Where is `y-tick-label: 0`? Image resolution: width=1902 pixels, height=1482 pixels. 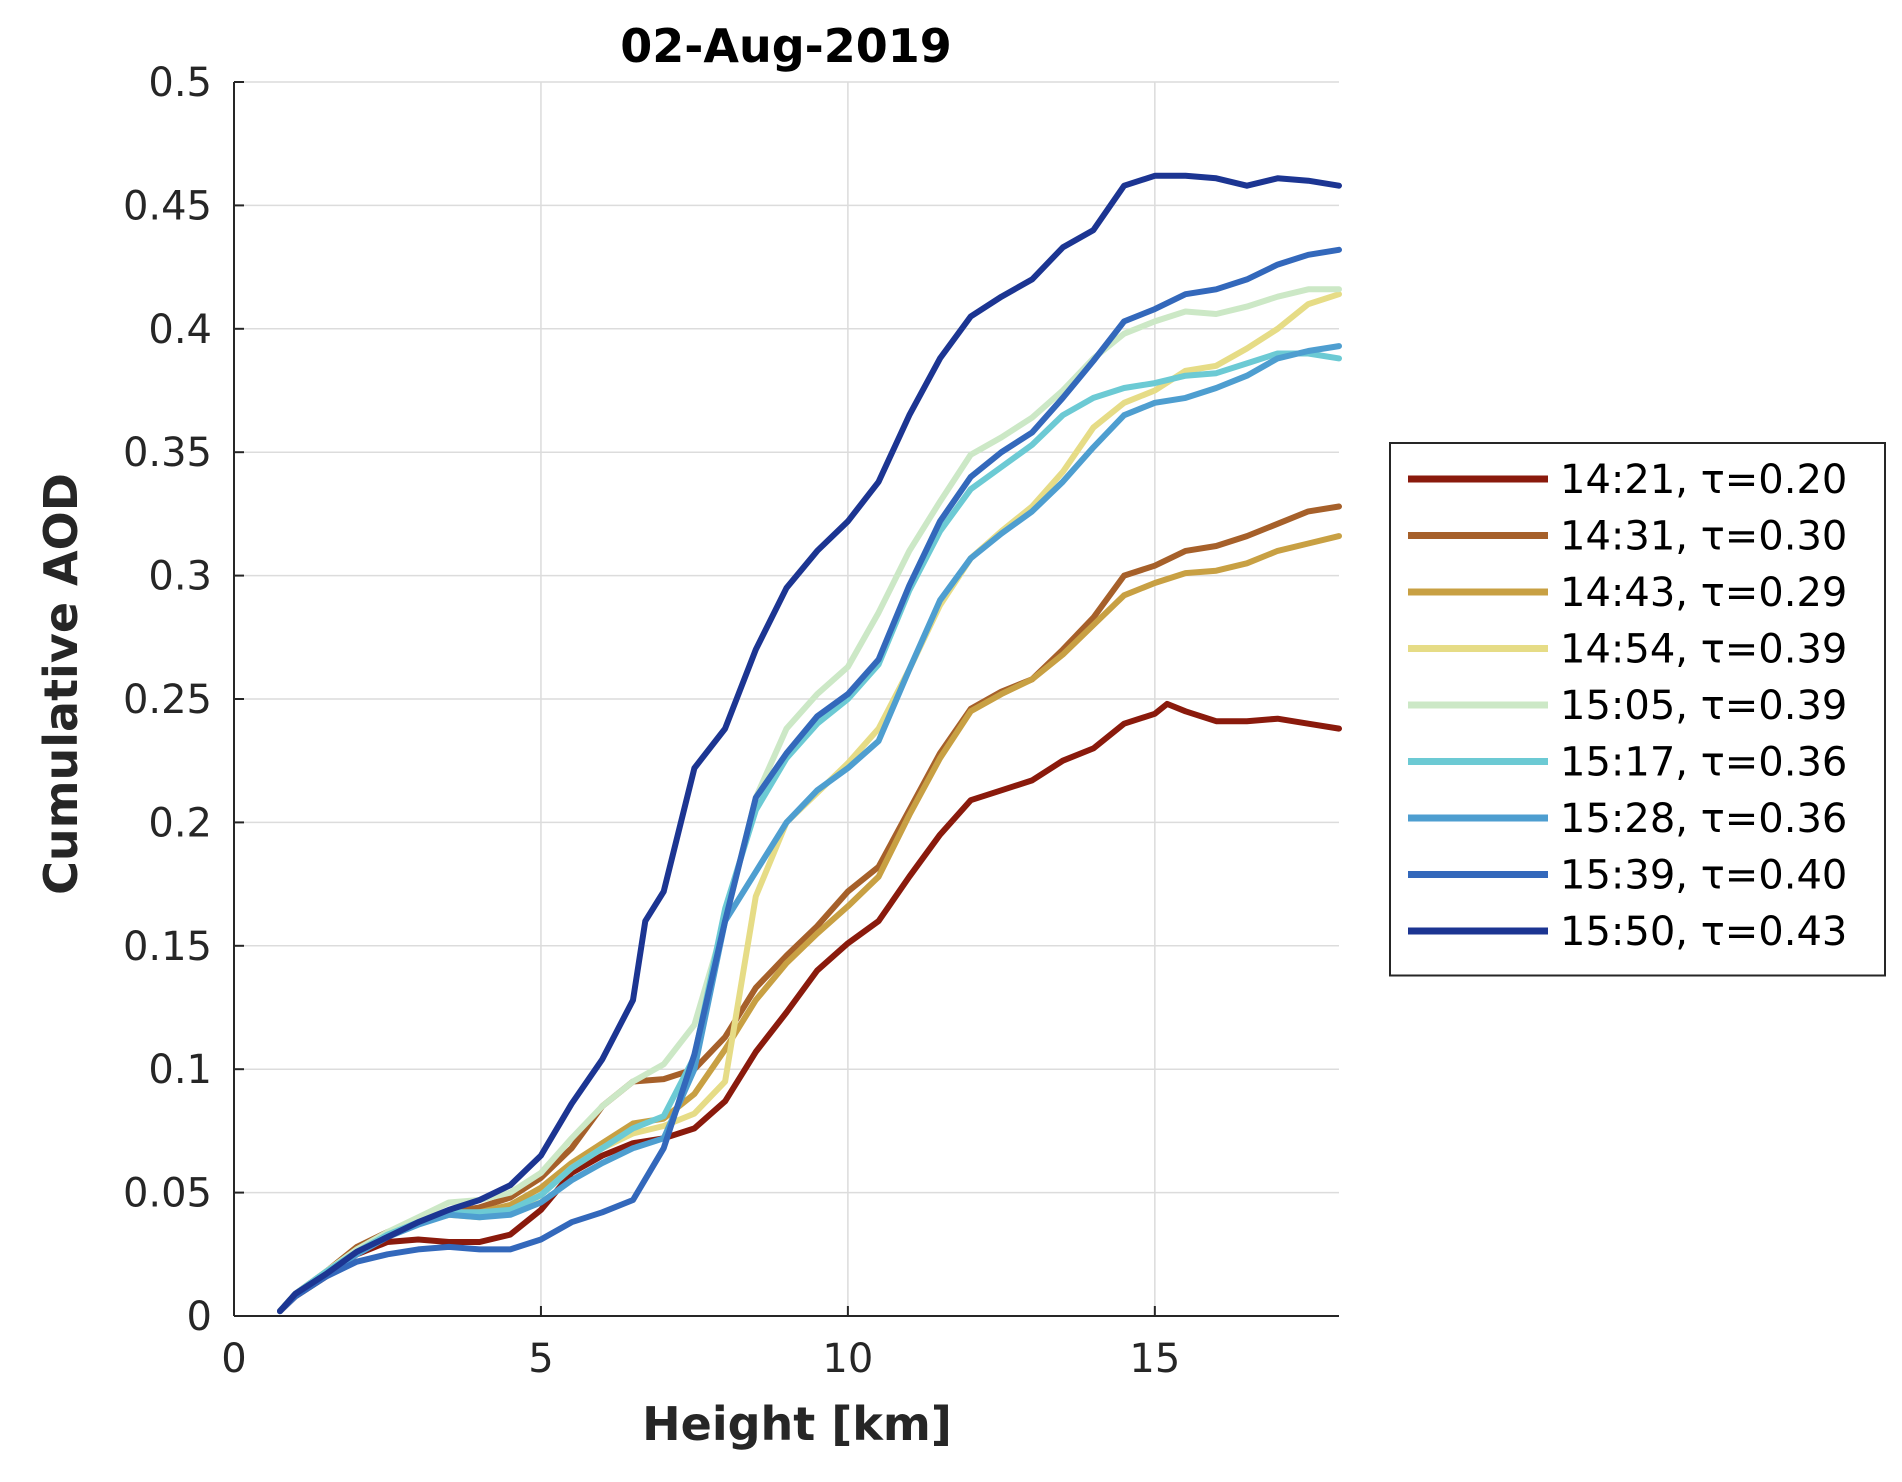 y-tick-label: 0 is located at coordinates (199, 1317).